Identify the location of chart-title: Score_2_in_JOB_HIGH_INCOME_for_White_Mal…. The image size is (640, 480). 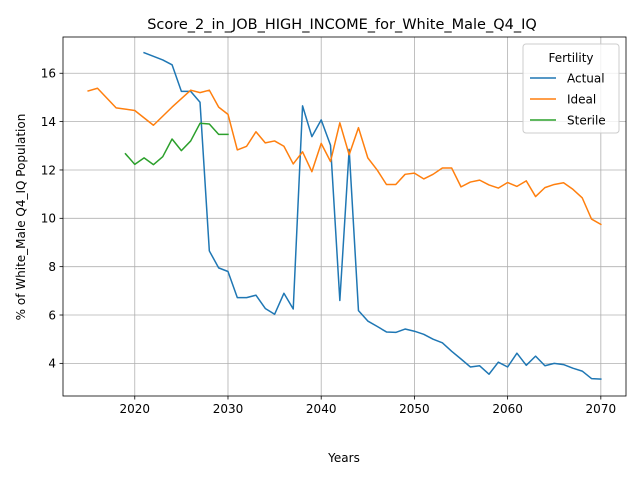
(342, 25).